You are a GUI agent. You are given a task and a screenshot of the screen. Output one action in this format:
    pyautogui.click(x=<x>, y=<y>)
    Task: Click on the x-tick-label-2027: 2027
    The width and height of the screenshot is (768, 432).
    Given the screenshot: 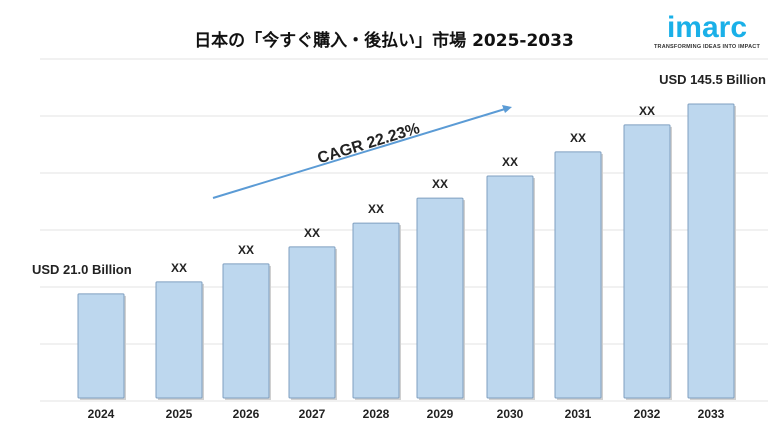 What is the action you would take?
    pyautogui.click(x=312, y=414)
    